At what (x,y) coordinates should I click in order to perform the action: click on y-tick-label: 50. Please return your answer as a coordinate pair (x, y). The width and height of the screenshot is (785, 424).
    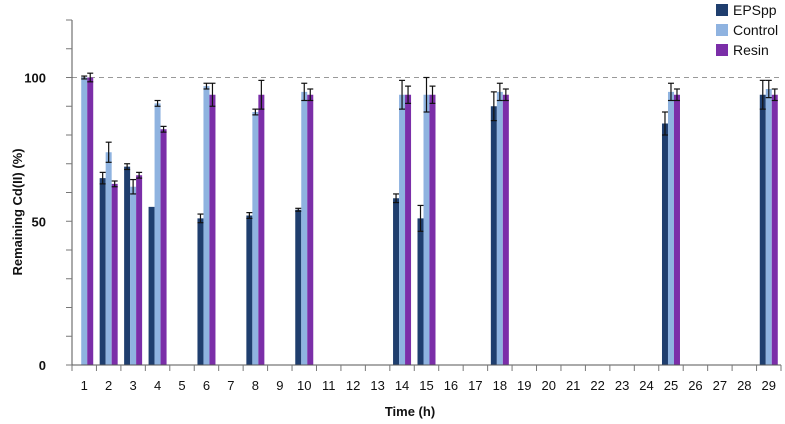
    Looking at the image, I should click on (39, 221).